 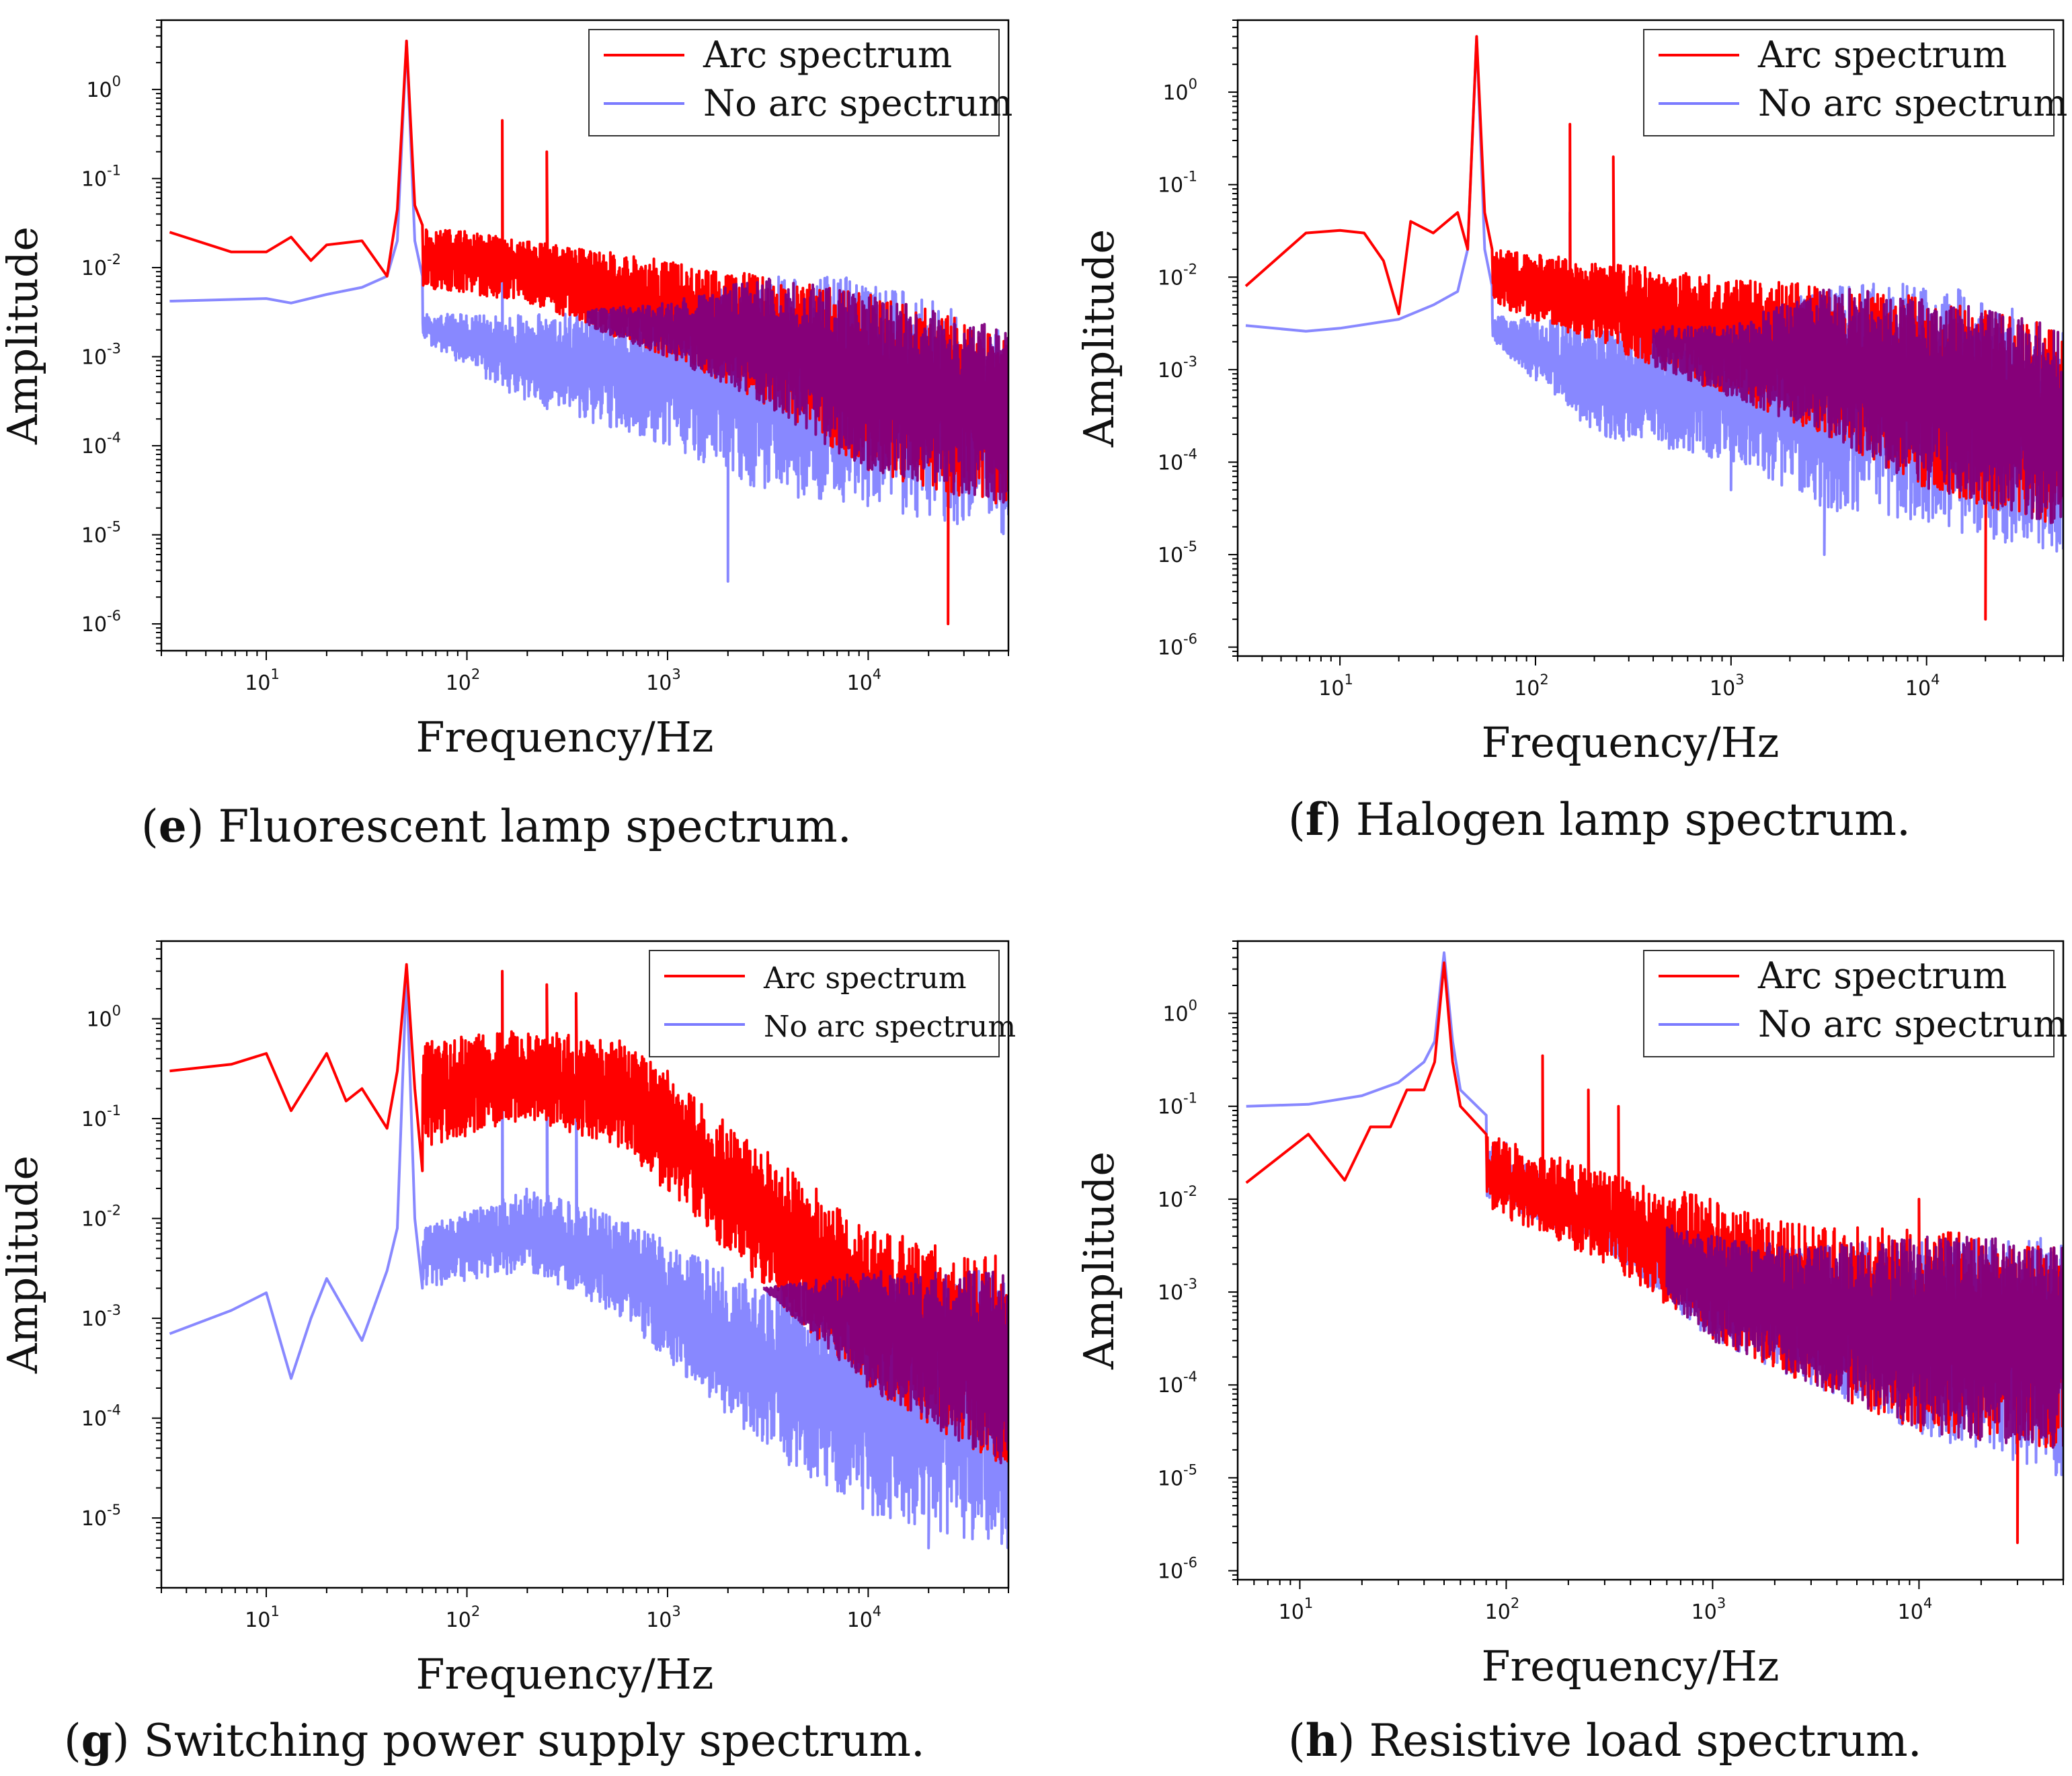 I want to click on caption-h: (h) Resistive load spectrum., so click(x=1605, y=1740).